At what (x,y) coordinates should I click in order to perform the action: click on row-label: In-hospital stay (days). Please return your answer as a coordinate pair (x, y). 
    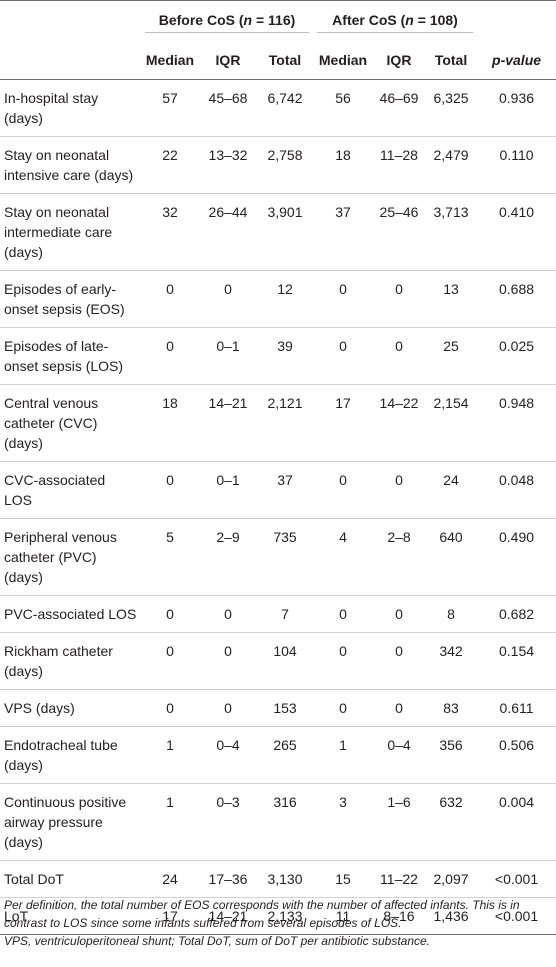
    Looking at the image, I should click on (70, 108).